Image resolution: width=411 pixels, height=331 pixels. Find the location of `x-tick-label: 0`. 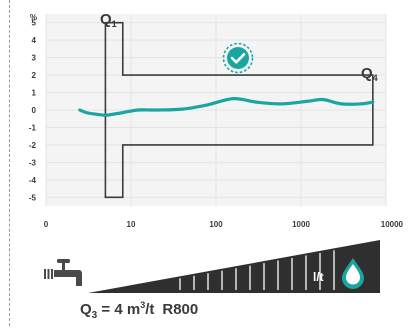

x-tick-label: 0 is located at coordinates (46, 224).